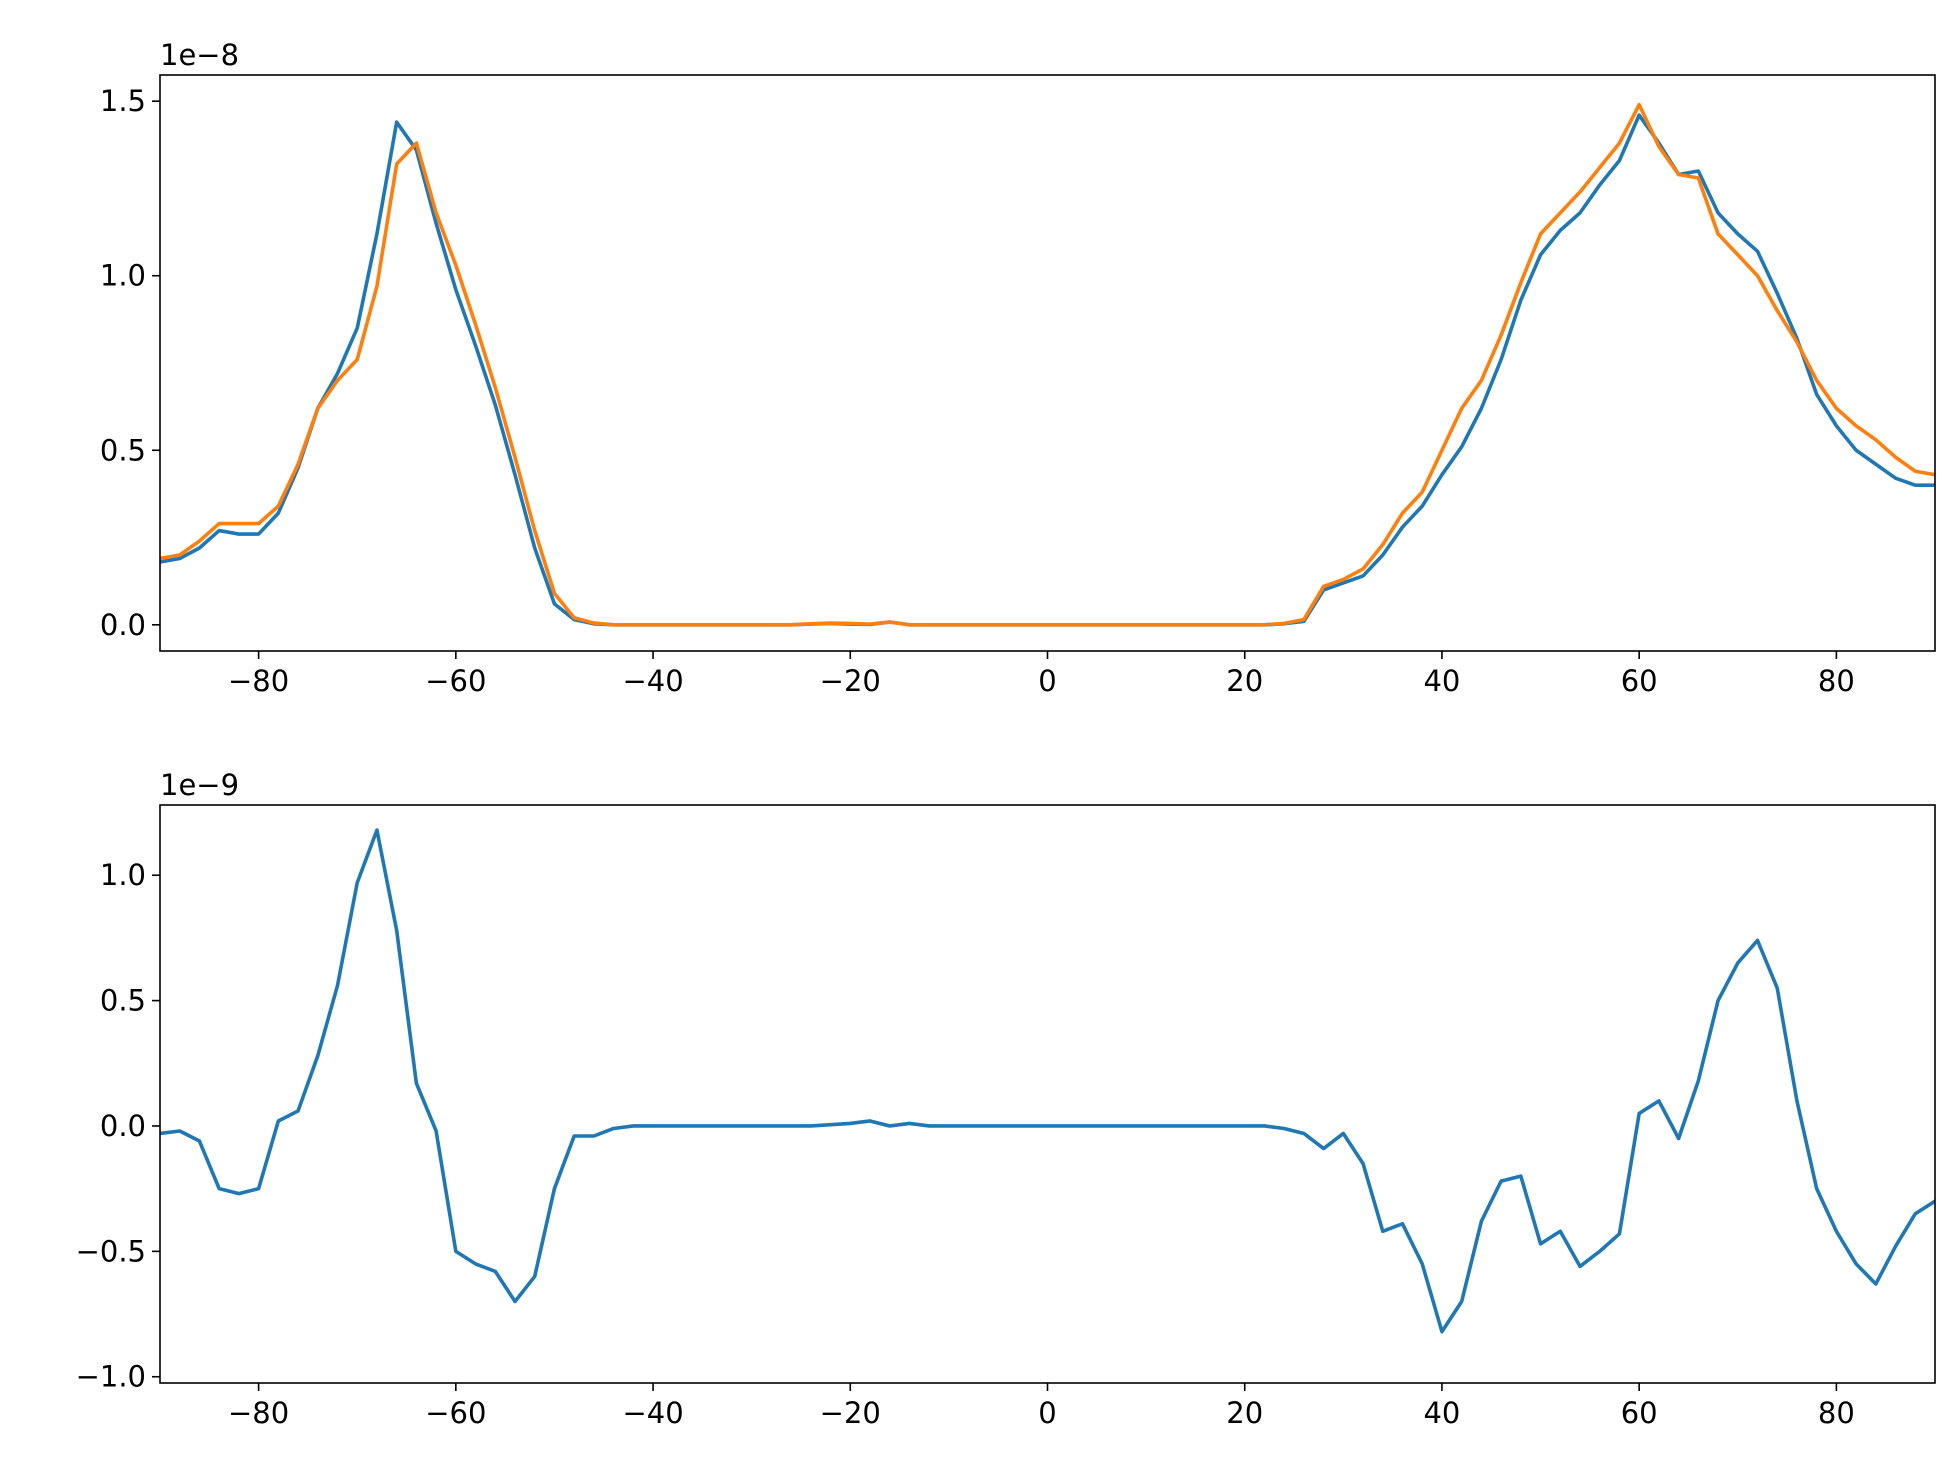  What do you see at coordinates (199, 785) in the screenshot?
I see `offset-label: 1e−9` at bounding box center [199, 785].